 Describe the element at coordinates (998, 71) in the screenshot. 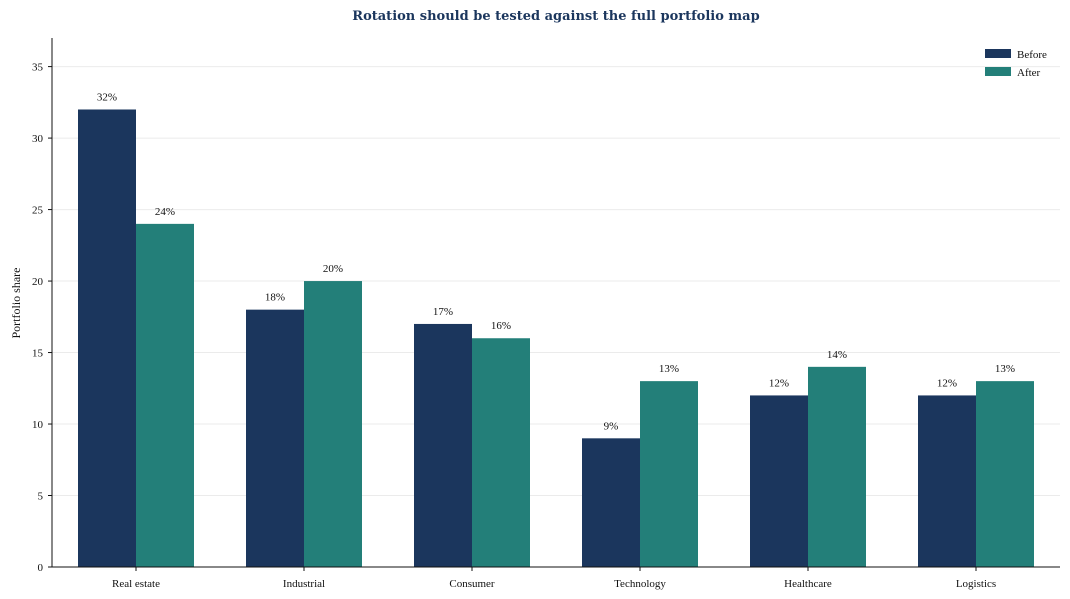

I see `legend-swatch-after` at that location.